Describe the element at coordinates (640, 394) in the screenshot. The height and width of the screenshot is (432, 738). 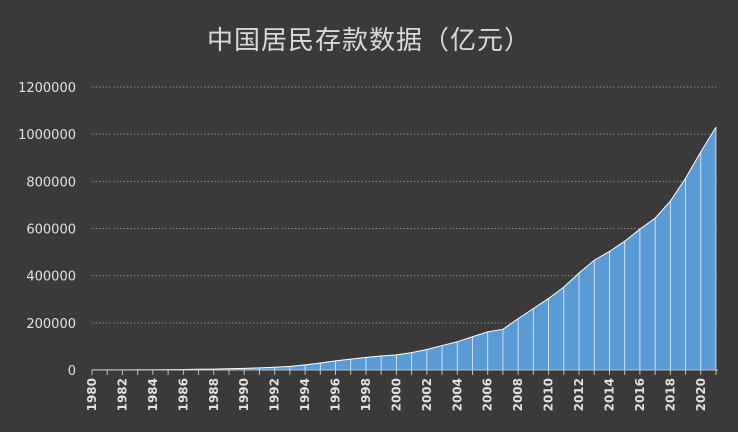
I see `x-tick-label: 2016` at that location.